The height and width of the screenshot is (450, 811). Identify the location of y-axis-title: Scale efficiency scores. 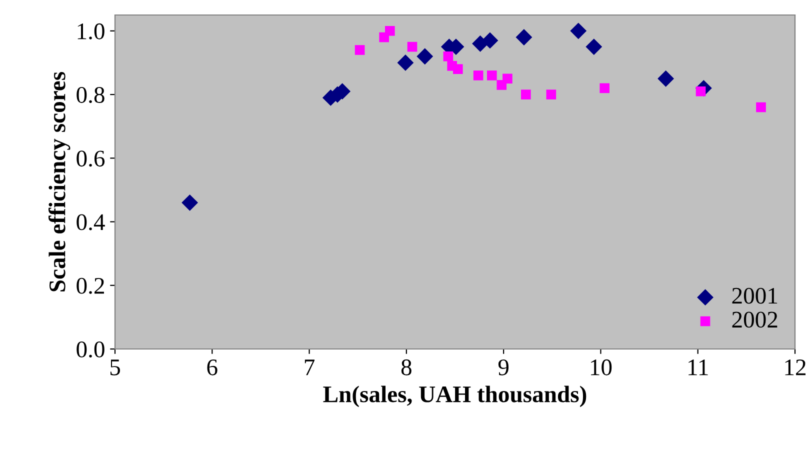
(59, 182).